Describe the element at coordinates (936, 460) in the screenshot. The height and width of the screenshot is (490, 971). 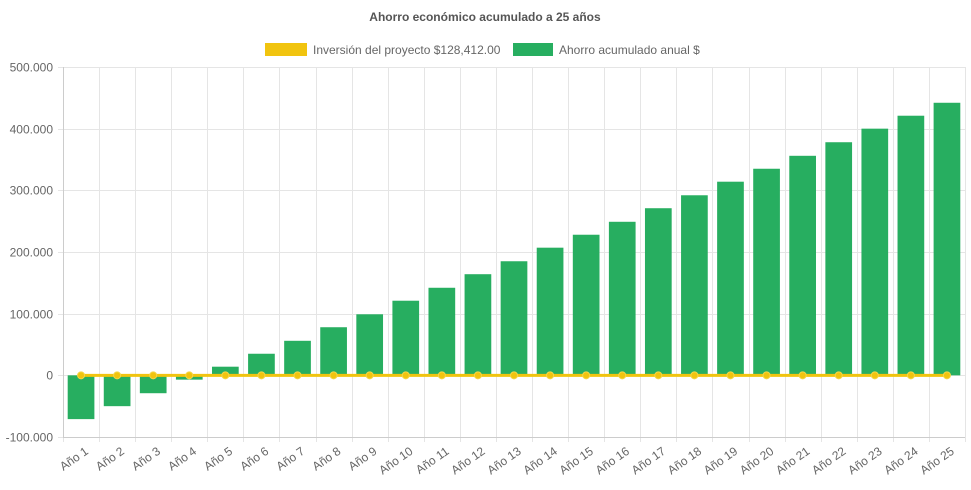
I see `x-tick-label: Año 25` at that location.